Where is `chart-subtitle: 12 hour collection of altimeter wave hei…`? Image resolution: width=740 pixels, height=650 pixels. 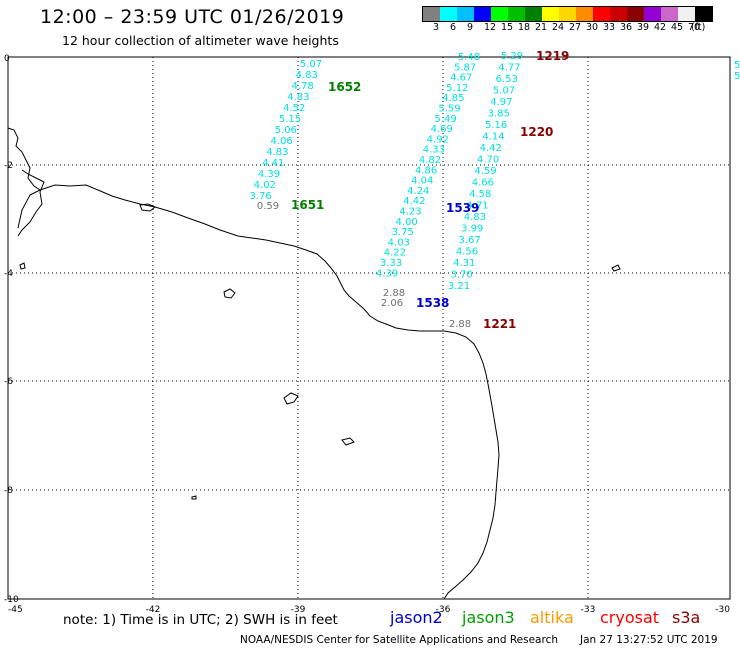 chart-subtitle: 12 hour collection of altimeter wave hei… is located at coordinates (200, 40).